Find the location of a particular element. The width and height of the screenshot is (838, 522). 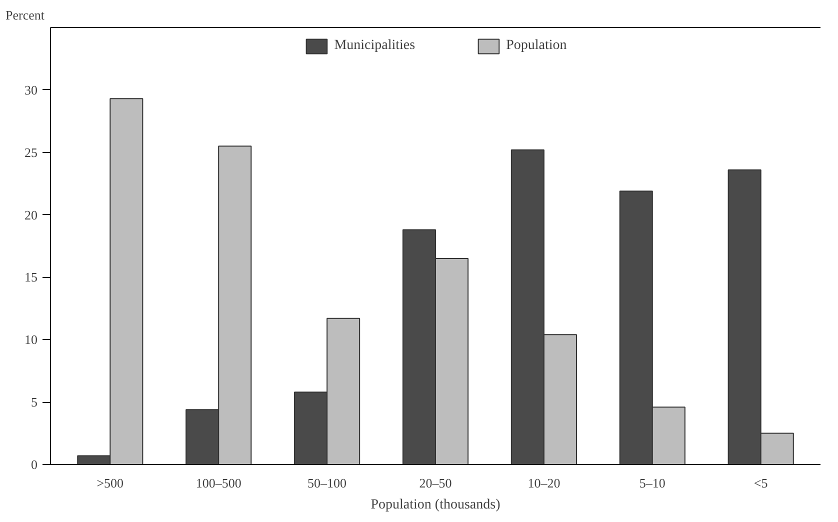

x-axis-title: Population (thousands) is located at coordinates (435, 505).